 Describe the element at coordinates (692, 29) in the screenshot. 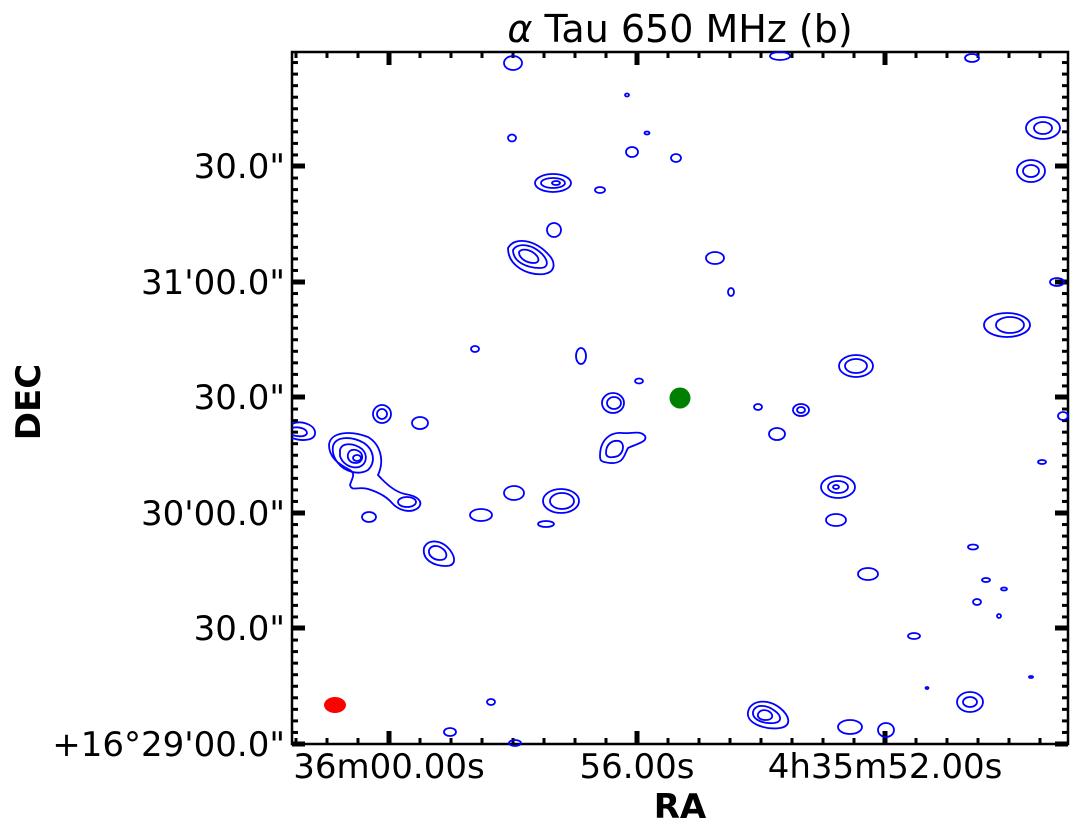

I see `title-text: Tau 650 MHz (b)` at that location.